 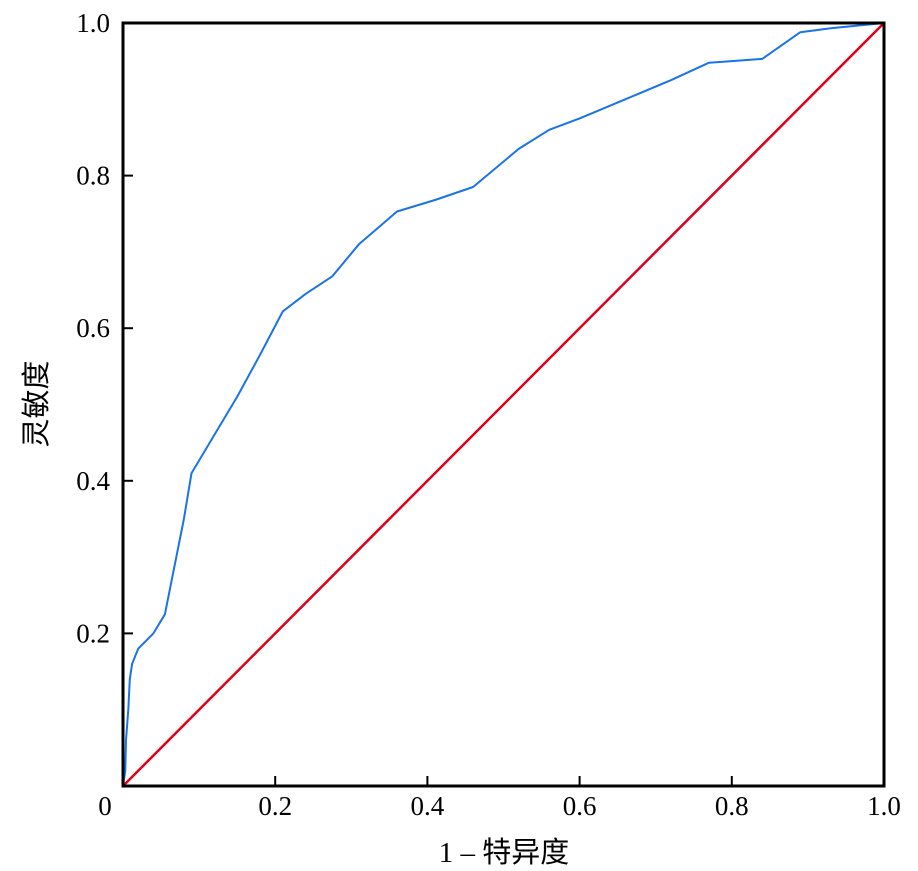 What do you see at coordinates (428, 806) in the screenshot?
I see `x-tick-label: 0.4` at bounding box center [428, 806].